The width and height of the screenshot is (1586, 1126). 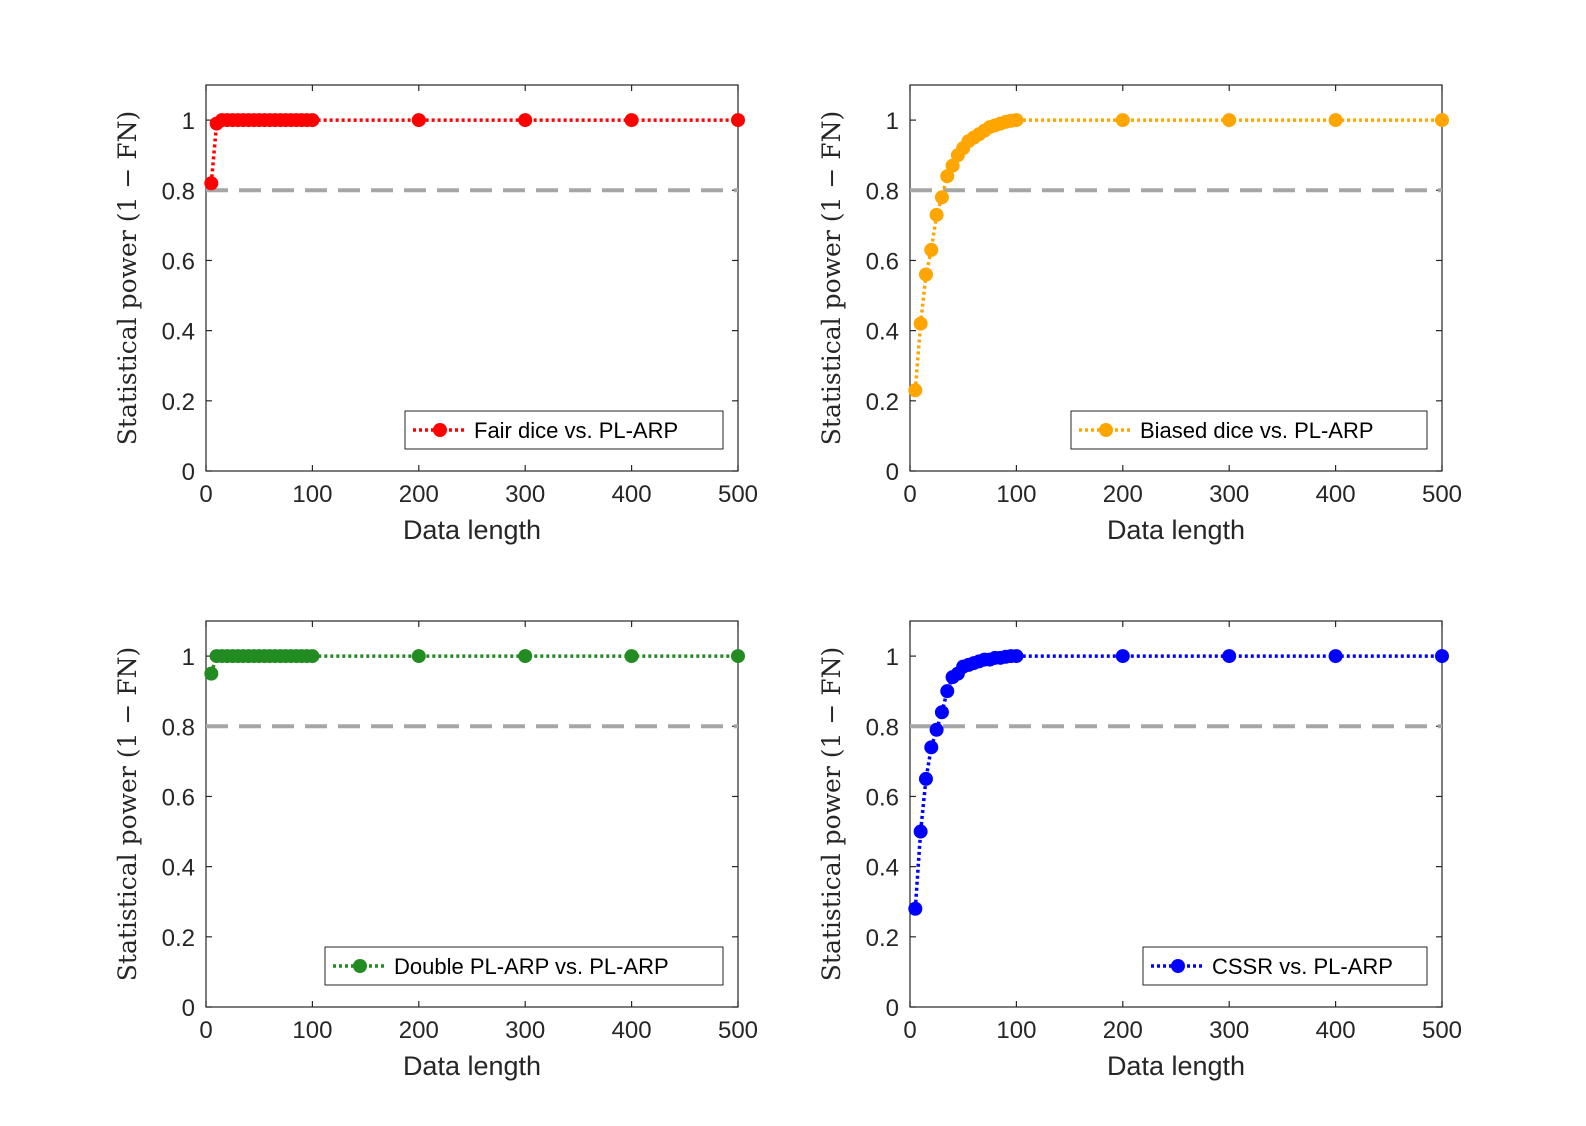 I want to click on legend-label: Biased dice vs. PL-ARP, so click(x=1257, y=430).